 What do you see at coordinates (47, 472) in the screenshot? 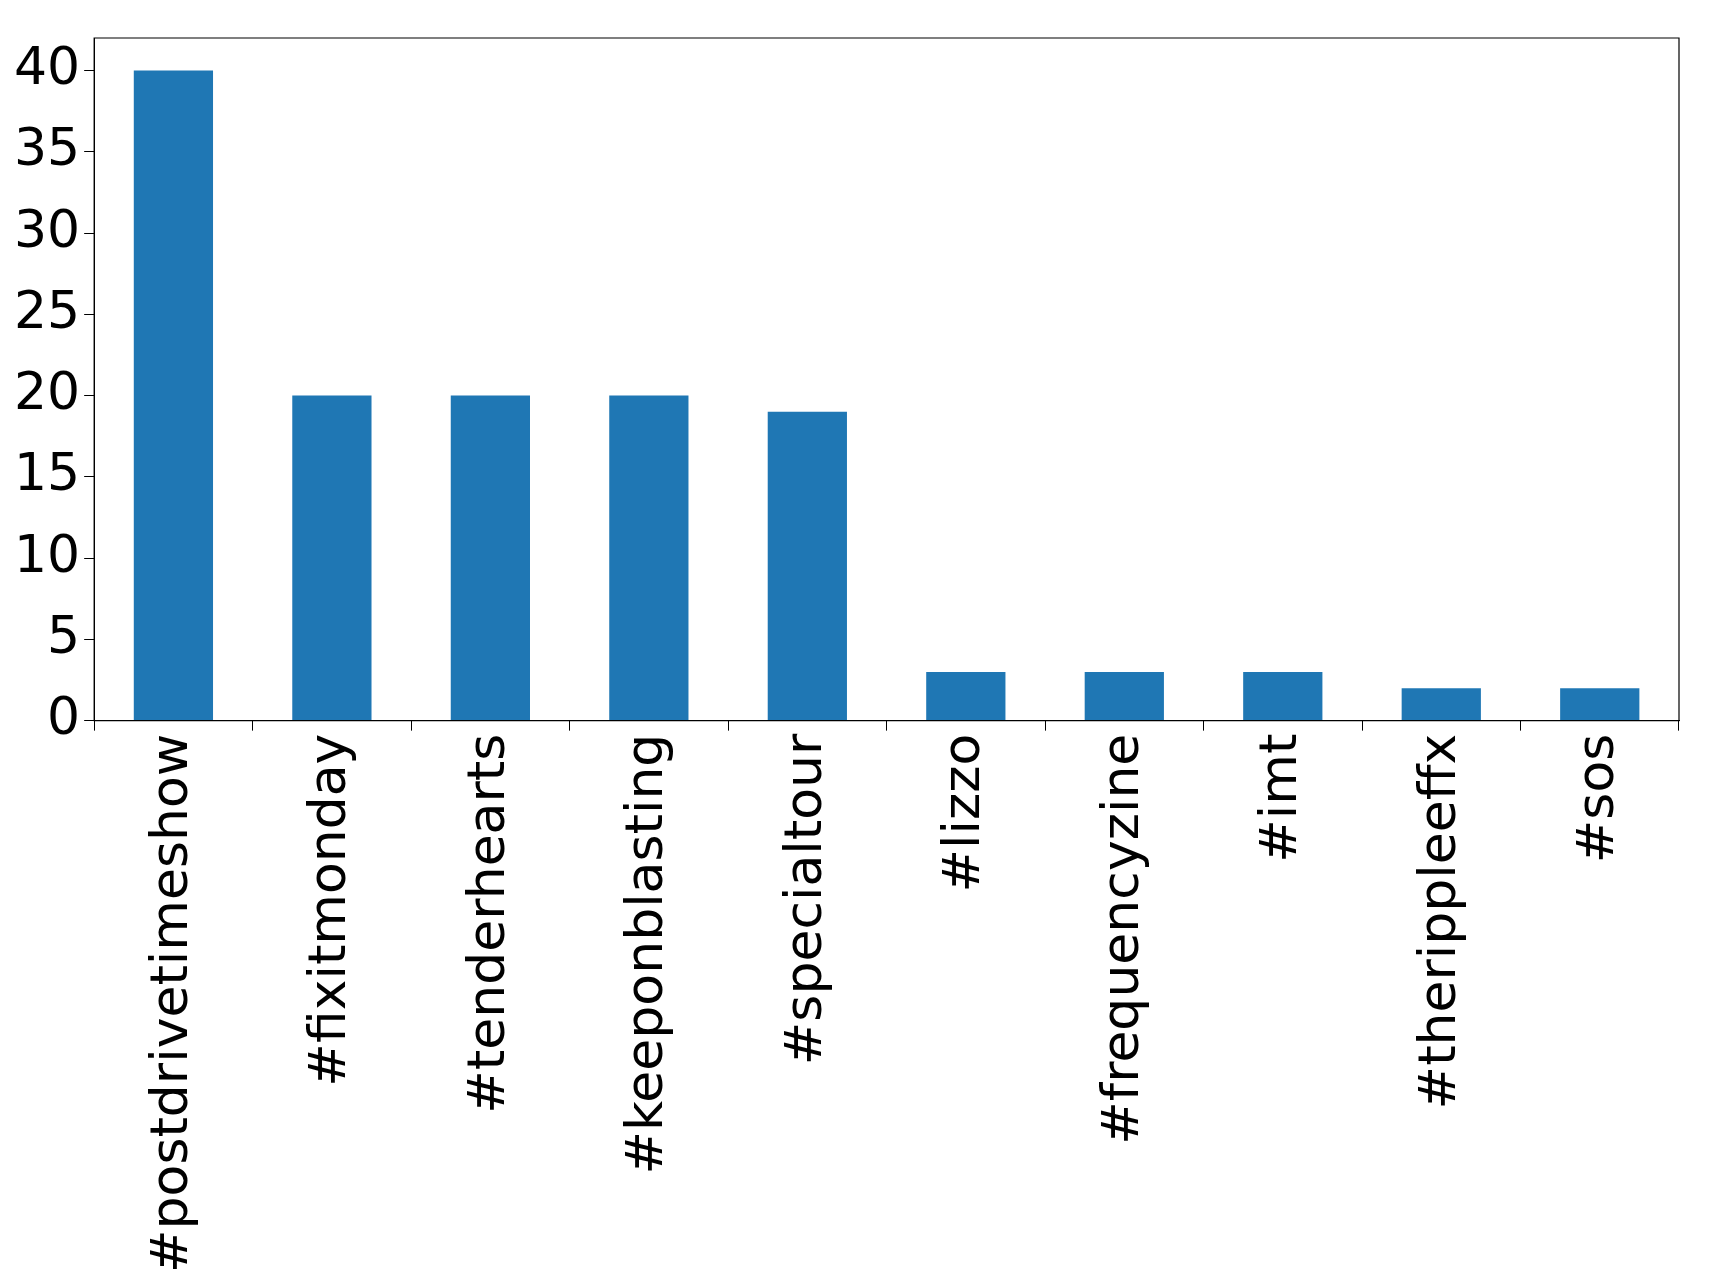
I see `y-tick-label: 15` at bounding box center [47, 472].